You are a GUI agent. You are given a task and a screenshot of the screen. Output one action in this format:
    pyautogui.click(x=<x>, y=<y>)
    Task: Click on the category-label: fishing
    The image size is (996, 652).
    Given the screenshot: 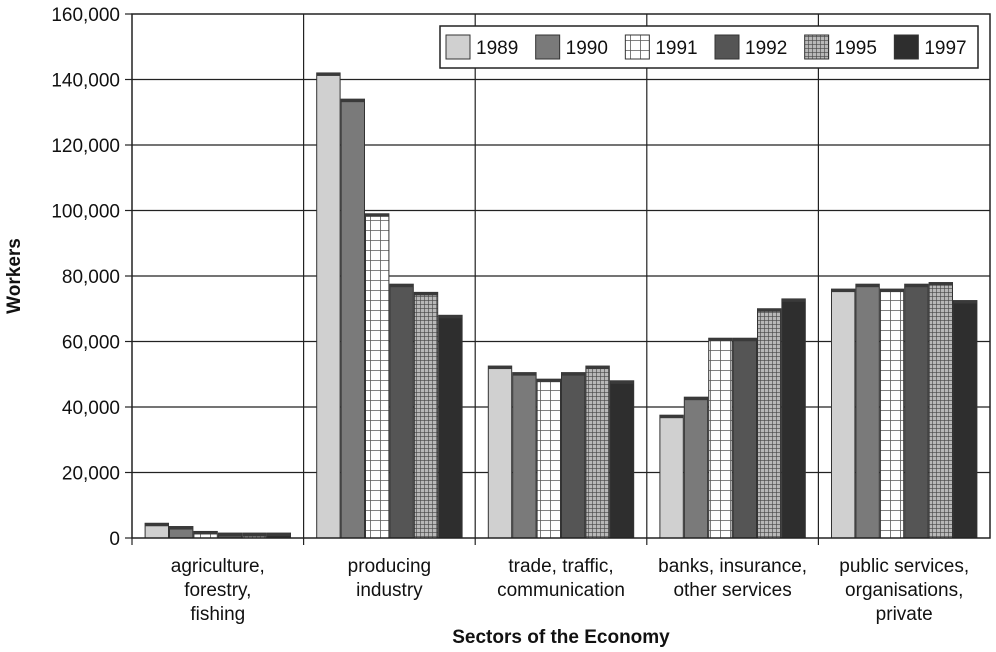 What is the action you would take?
    pyautogui.click(x=217, y=614)
    